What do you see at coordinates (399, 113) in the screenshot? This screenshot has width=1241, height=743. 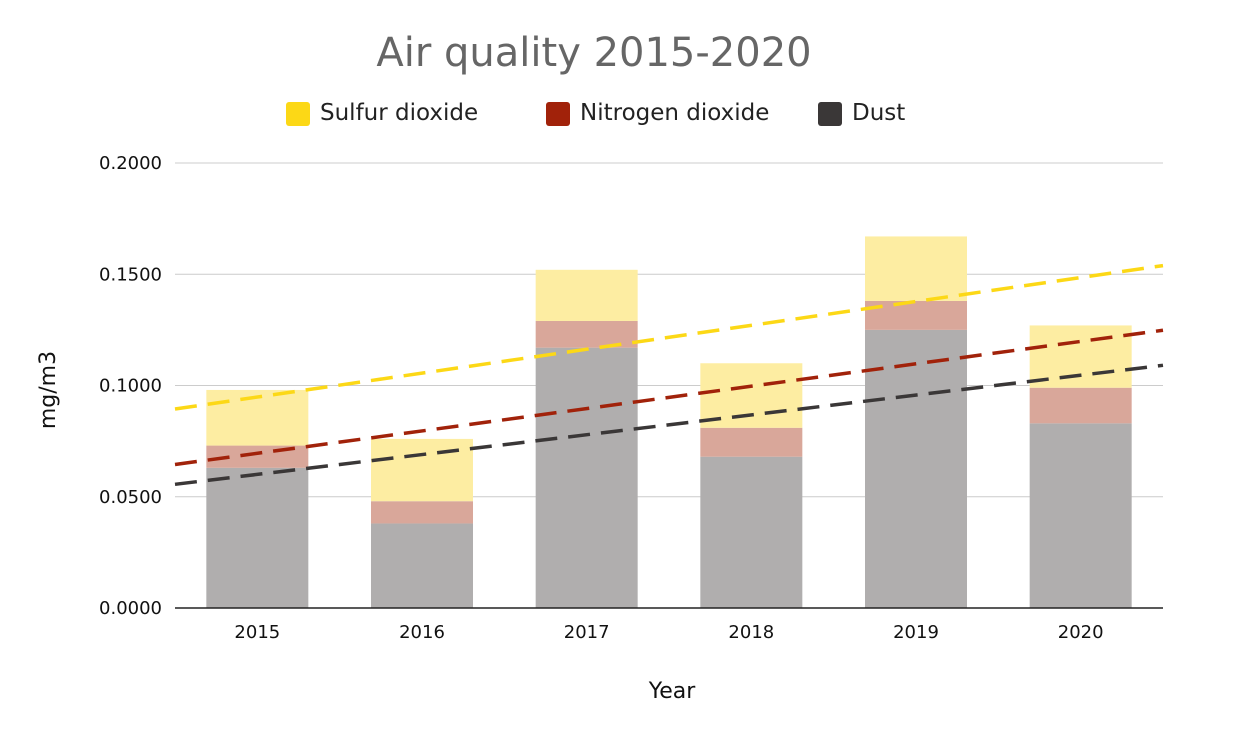 I see `legend-label: Sulfur dioxide` at bounding box center [399, 113].